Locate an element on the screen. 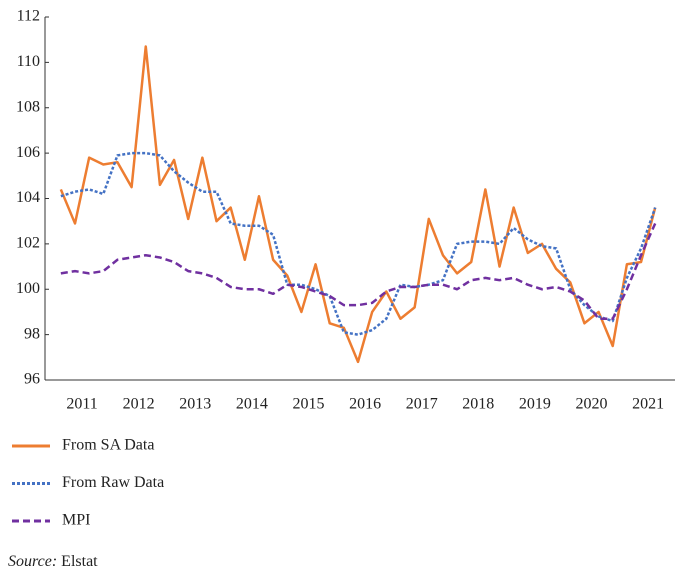 The image size is (678, 576). y-tick-label: 104 is located at coordinates (28, 197).